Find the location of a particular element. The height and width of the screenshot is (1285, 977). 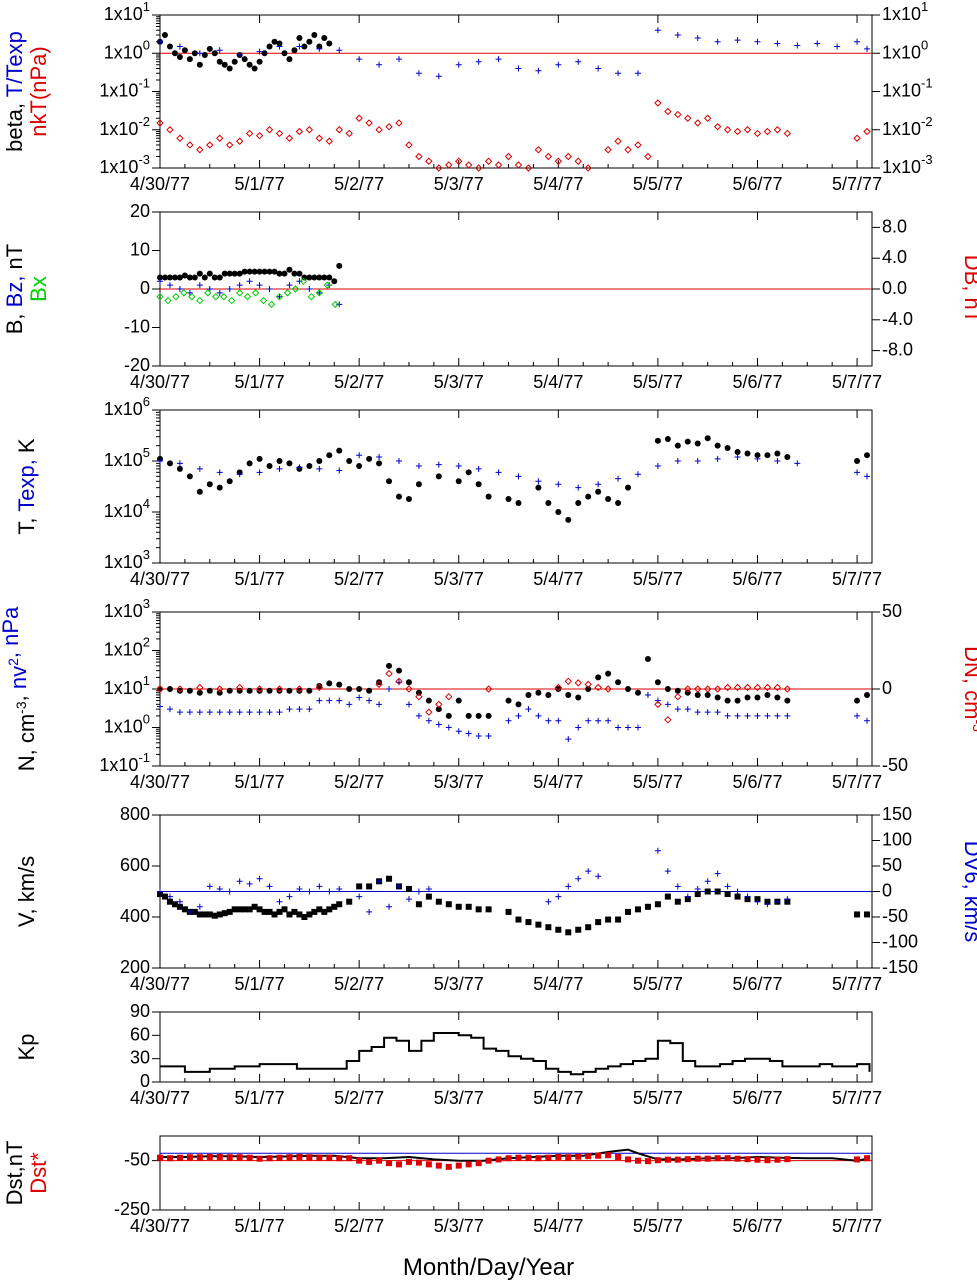

y-tick-label: 1x100 is located at coordinates (127, 50).